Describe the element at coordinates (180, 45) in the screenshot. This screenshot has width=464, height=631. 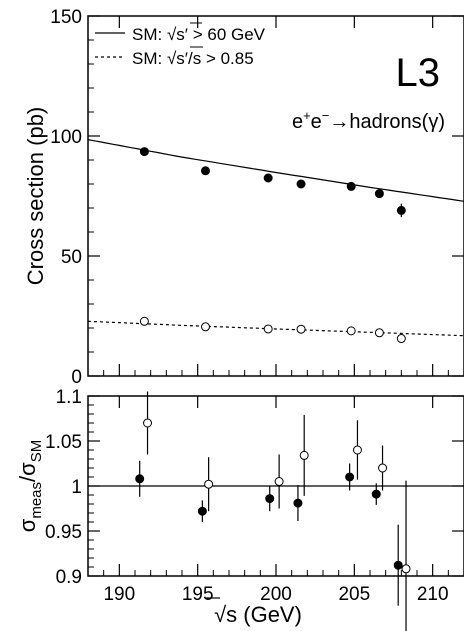
I see `legend: SM: √s′ > 60 GeV SM: √s′/s > 0.85` at that location.